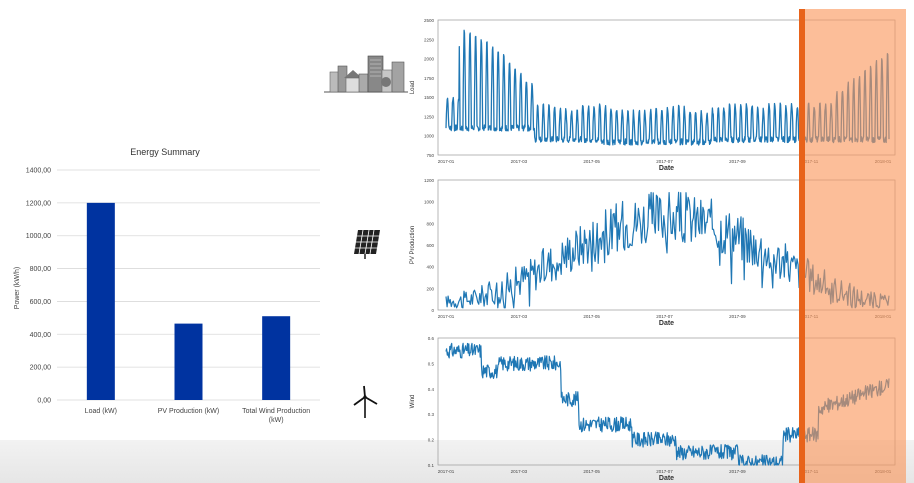 This screenshot has width=914, height=483. I want to click on summary-xtick-label: PV Production (kW), so click(188, 411).